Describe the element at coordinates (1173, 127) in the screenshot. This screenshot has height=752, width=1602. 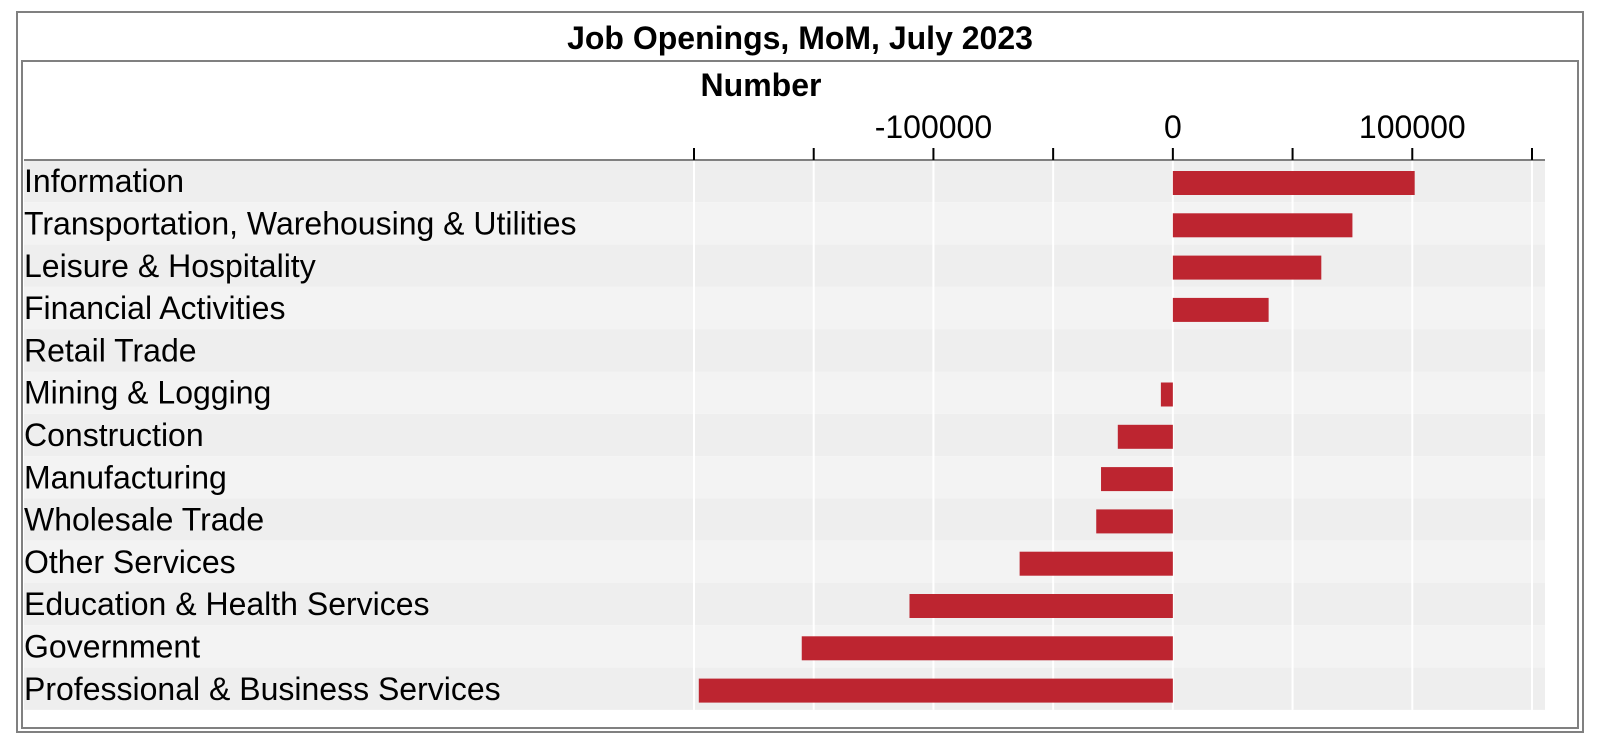
I see `x-tick-label: 0` at that location.